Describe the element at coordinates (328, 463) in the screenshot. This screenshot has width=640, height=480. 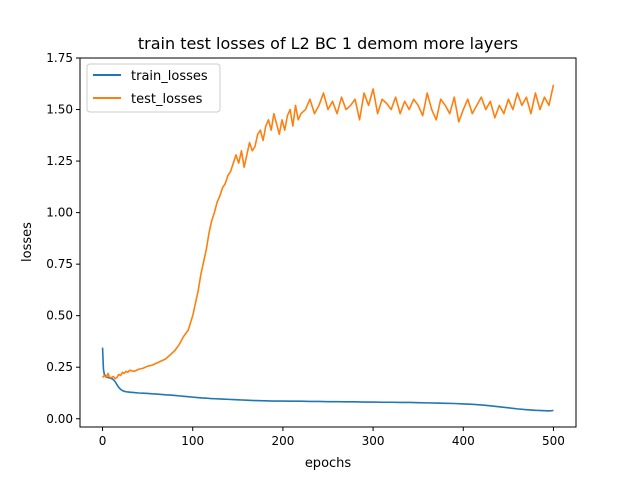
I see `x-axis-label: epochs` at that location.